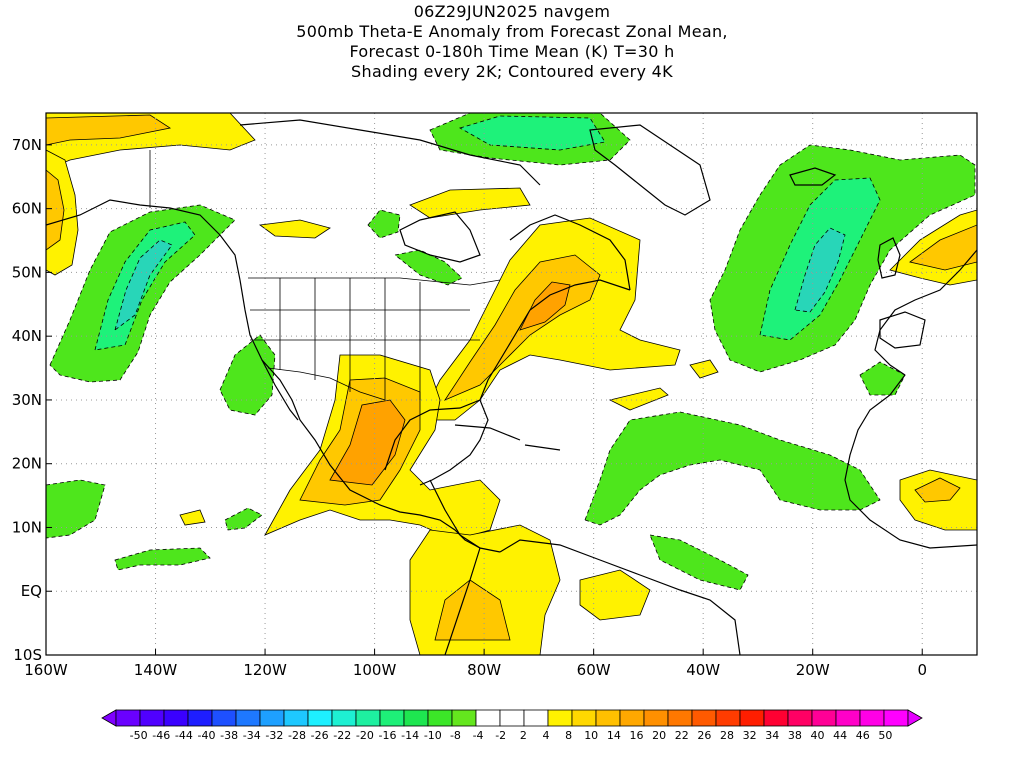  What do you see at coordinates (500, 735) in the screenshot?
I see `colorbar-label: -2` at bounding box center [500, 735].